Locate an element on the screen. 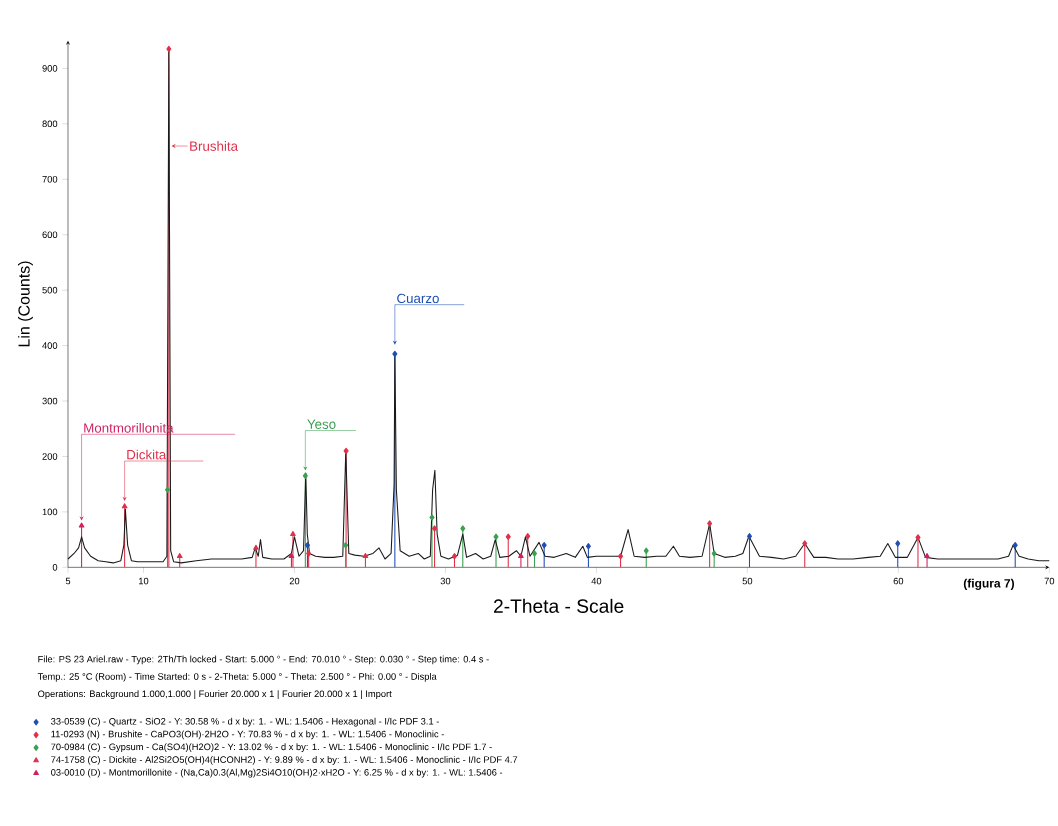 This screenshot has width=1058, height=826. legend-label: 74-1758 (C) - Dickite - Al2Si2O5(OH)4(HCONH2) - Y: 9.89 % - d x by: 1. - WL: 1.5406 - Monoclinic - I/Ic PDF 4.7 is located at coordinates (284, 760).